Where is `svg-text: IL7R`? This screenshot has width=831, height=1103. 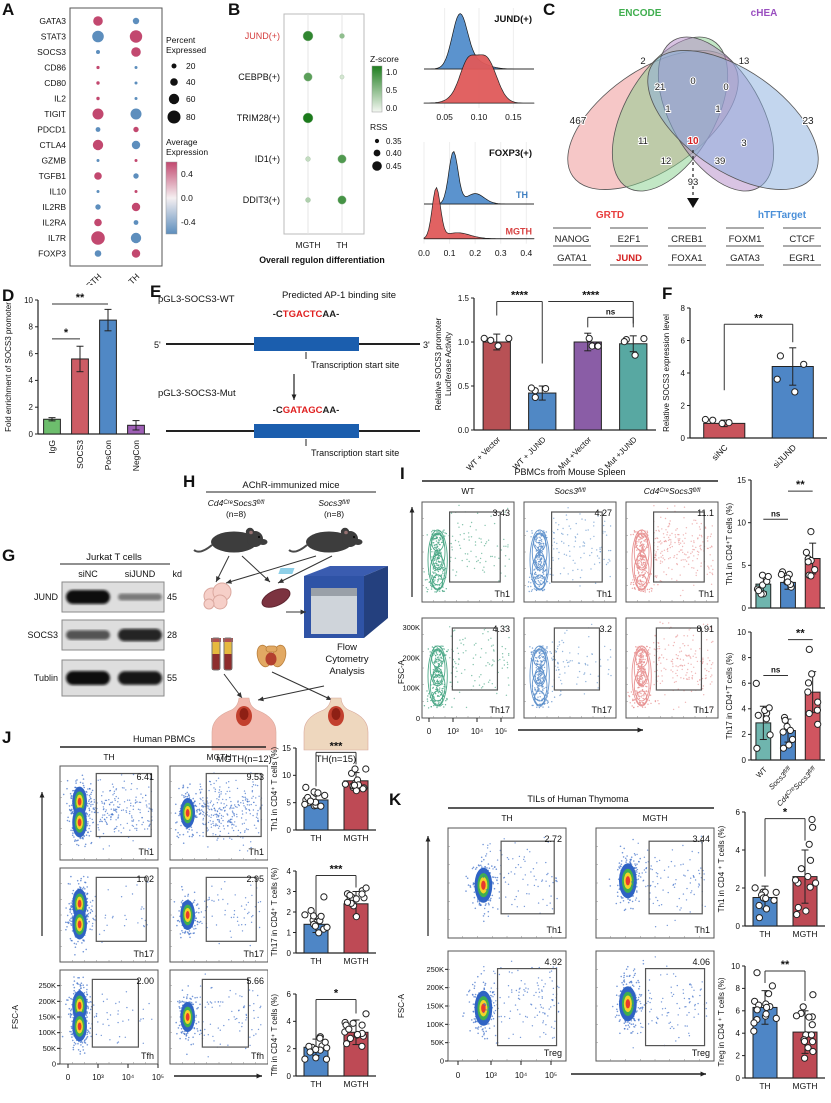 svg-text: IL7R is located at coordinates (57, 238).